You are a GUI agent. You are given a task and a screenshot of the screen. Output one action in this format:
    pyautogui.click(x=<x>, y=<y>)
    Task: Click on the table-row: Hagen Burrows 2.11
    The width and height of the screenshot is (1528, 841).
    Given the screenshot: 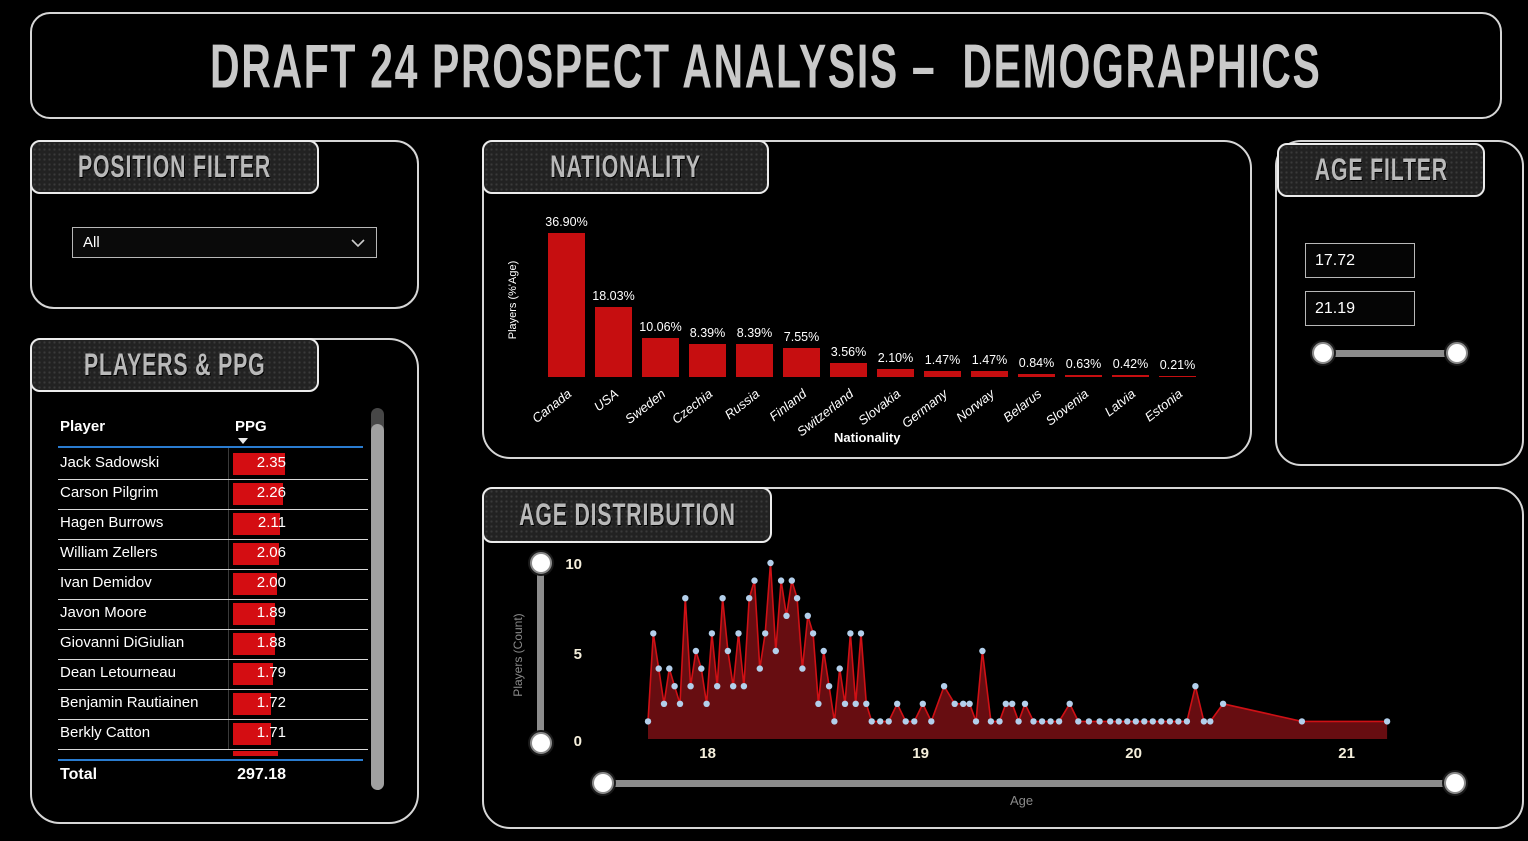 What is the action you would take?
    pyautogui.click(x=213, y=524)
    